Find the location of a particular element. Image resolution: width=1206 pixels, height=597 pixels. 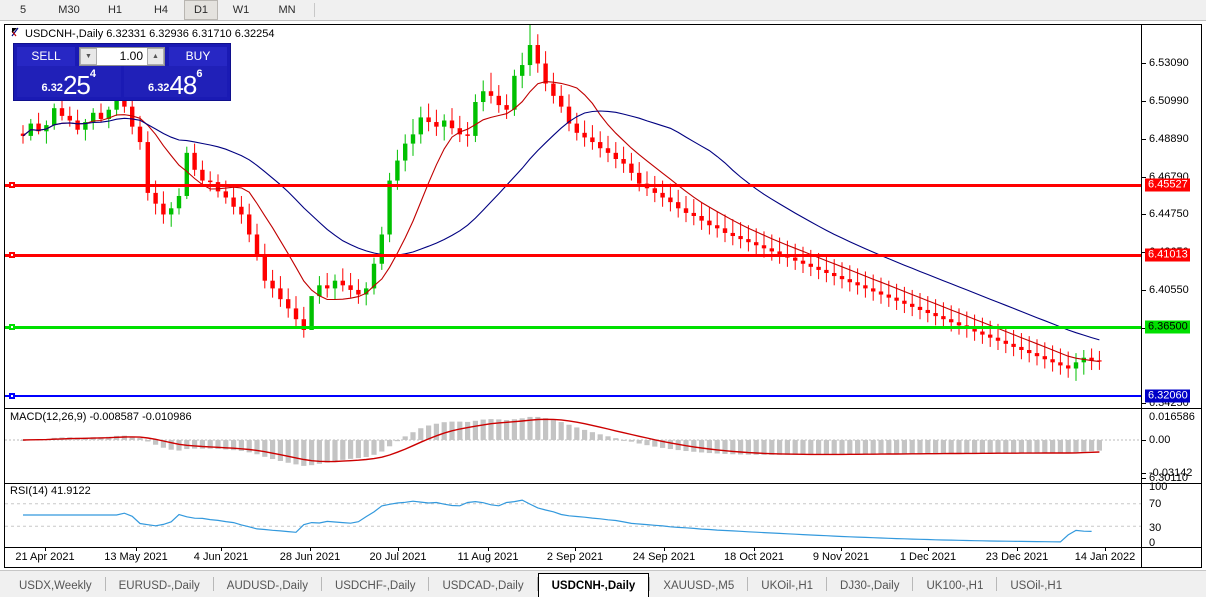

timeframe-mn: MN is located at coordinates (287, 10).